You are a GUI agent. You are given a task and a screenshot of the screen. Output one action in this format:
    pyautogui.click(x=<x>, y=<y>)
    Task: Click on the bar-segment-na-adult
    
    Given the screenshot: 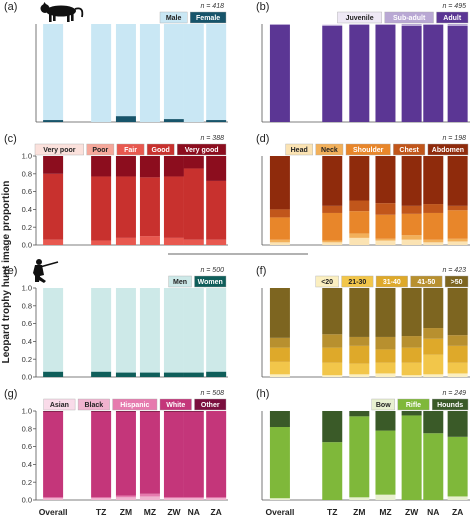 What is the action you would take?
    pyautogui.click(x=433, y=73)
    